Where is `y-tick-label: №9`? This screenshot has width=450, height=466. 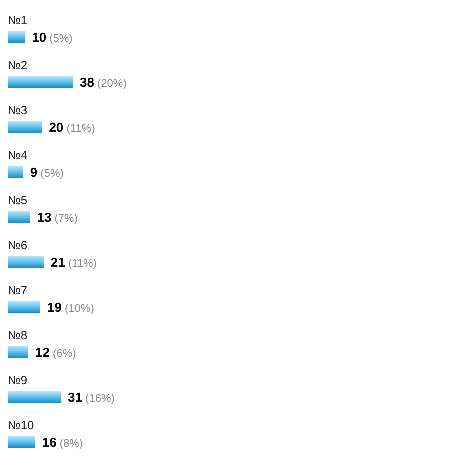
y-tick-label: №9 is located at coordinates (18, 381).